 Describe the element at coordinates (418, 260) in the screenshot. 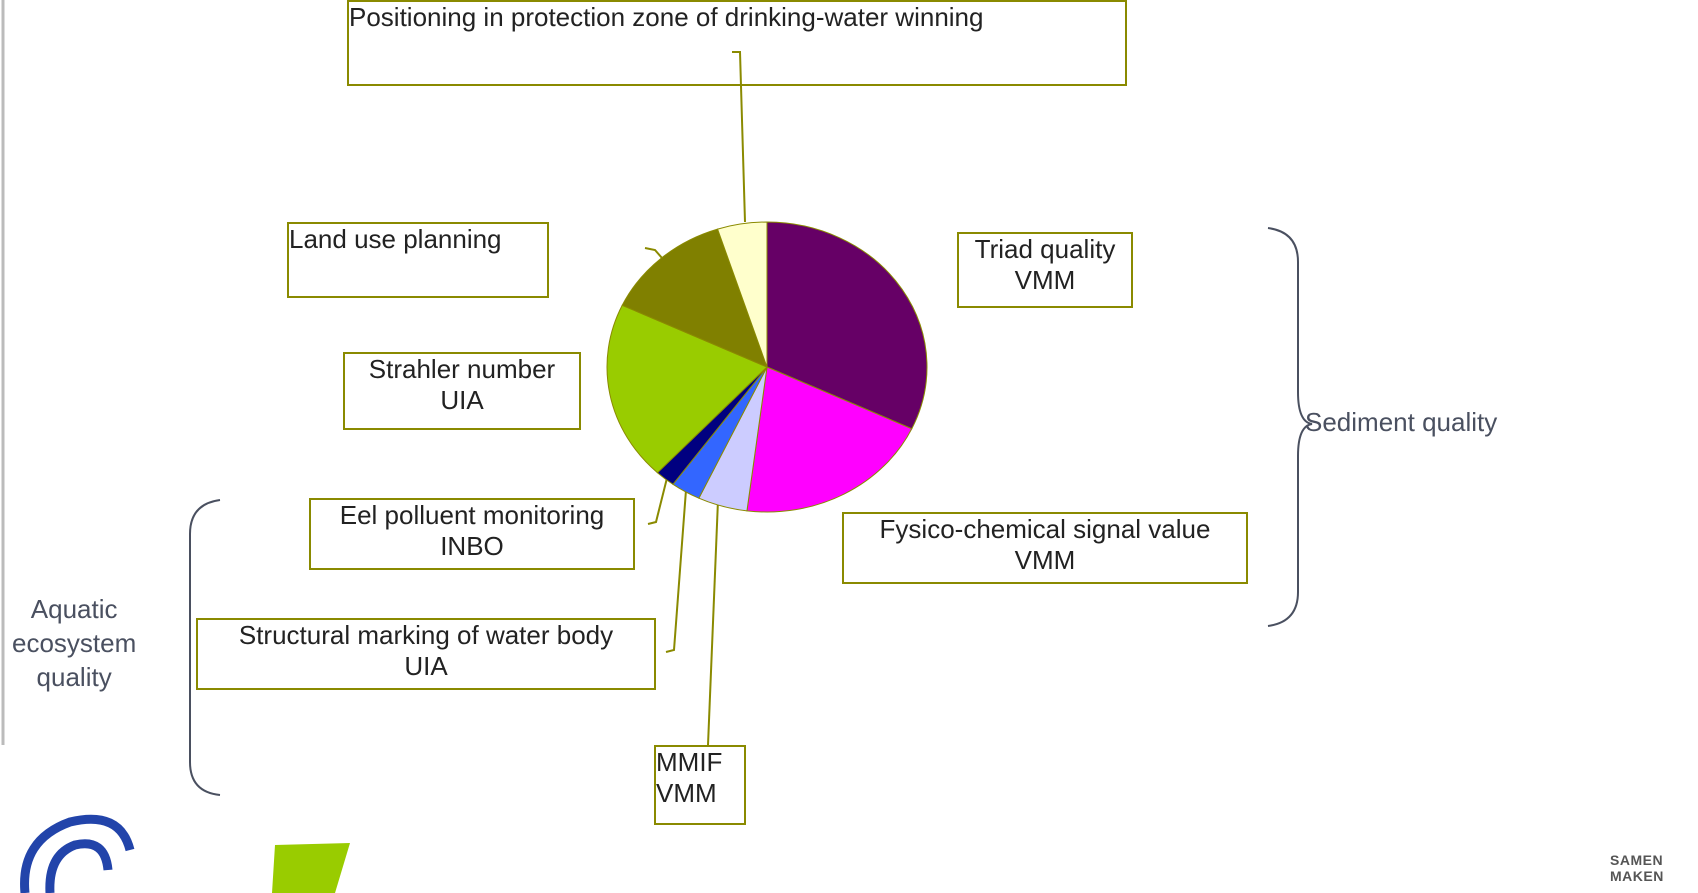

I see `slice-label: Land use planning` at that location.